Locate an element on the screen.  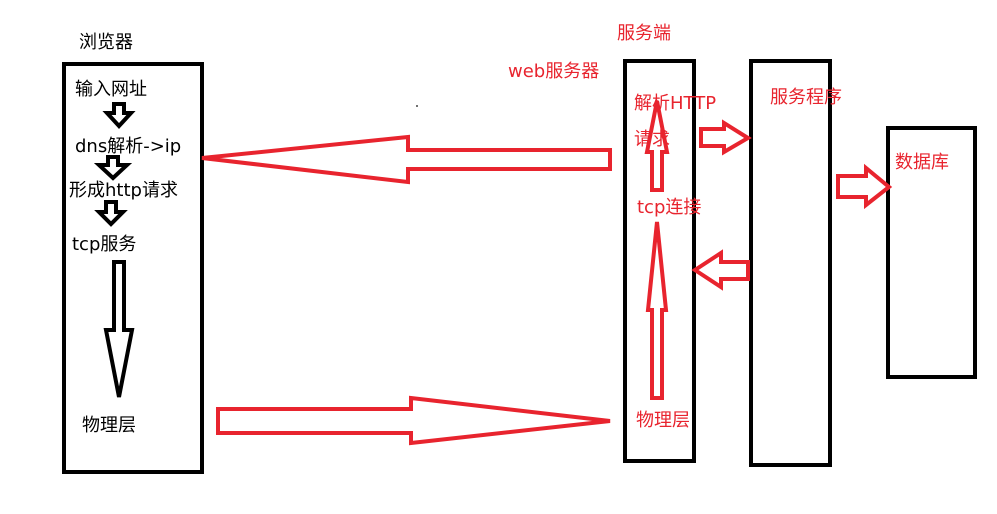
arrow-from-service-program is located at coordinates (720, 270).